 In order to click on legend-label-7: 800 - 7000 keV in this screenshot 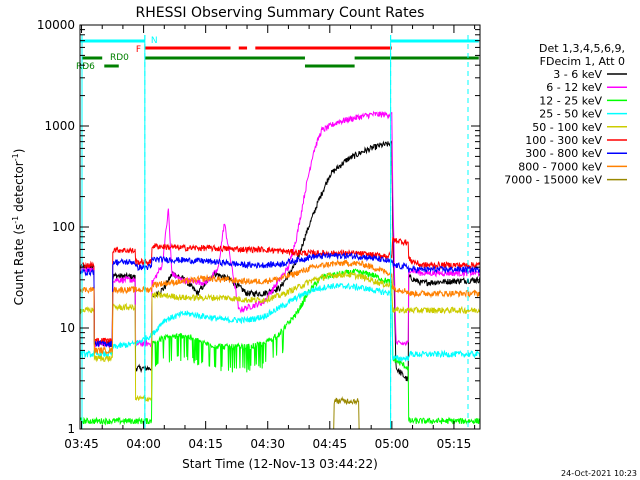, I will do `click(560, 166)`.